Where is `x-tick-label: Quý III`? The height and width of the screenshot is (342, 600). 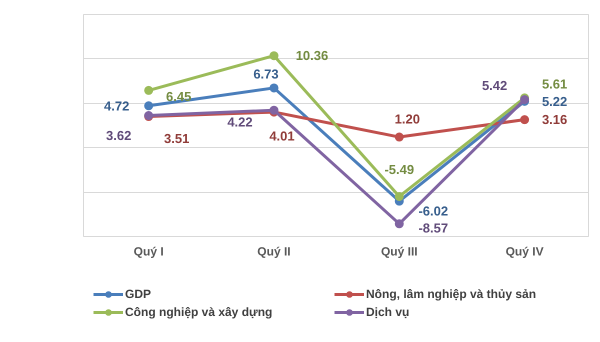
x-tick-label: Quý III is located at coordinates (399, 251).